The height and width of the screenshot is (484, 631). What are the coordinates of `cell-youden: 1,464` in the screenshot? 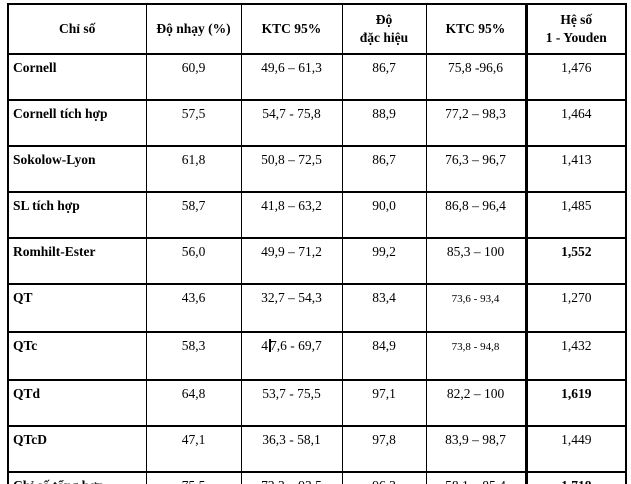 It's located at (575, 123).